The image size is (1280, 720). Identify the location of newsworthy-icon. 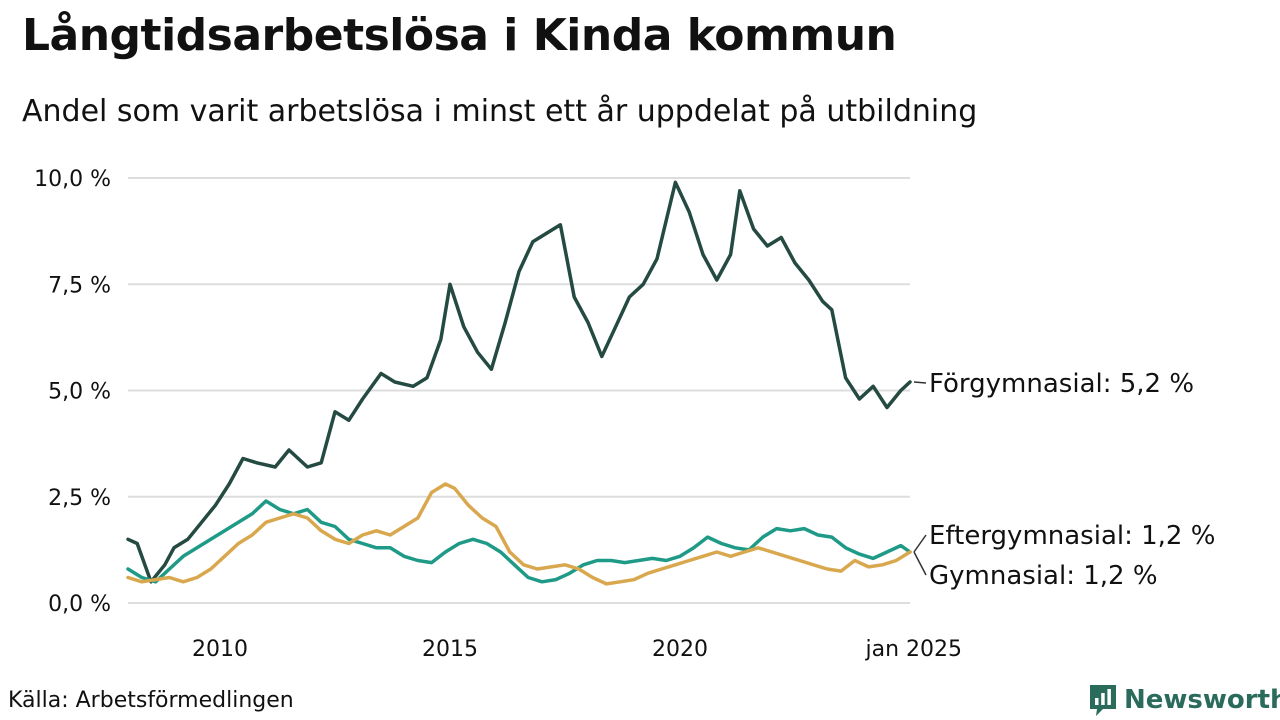
(1103, 700).